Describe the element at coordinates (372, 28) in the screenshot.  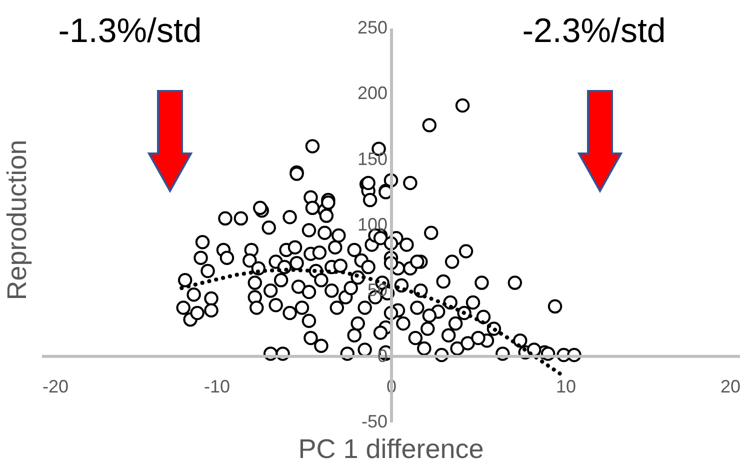
I see `y-tick-label: 250` at that location.